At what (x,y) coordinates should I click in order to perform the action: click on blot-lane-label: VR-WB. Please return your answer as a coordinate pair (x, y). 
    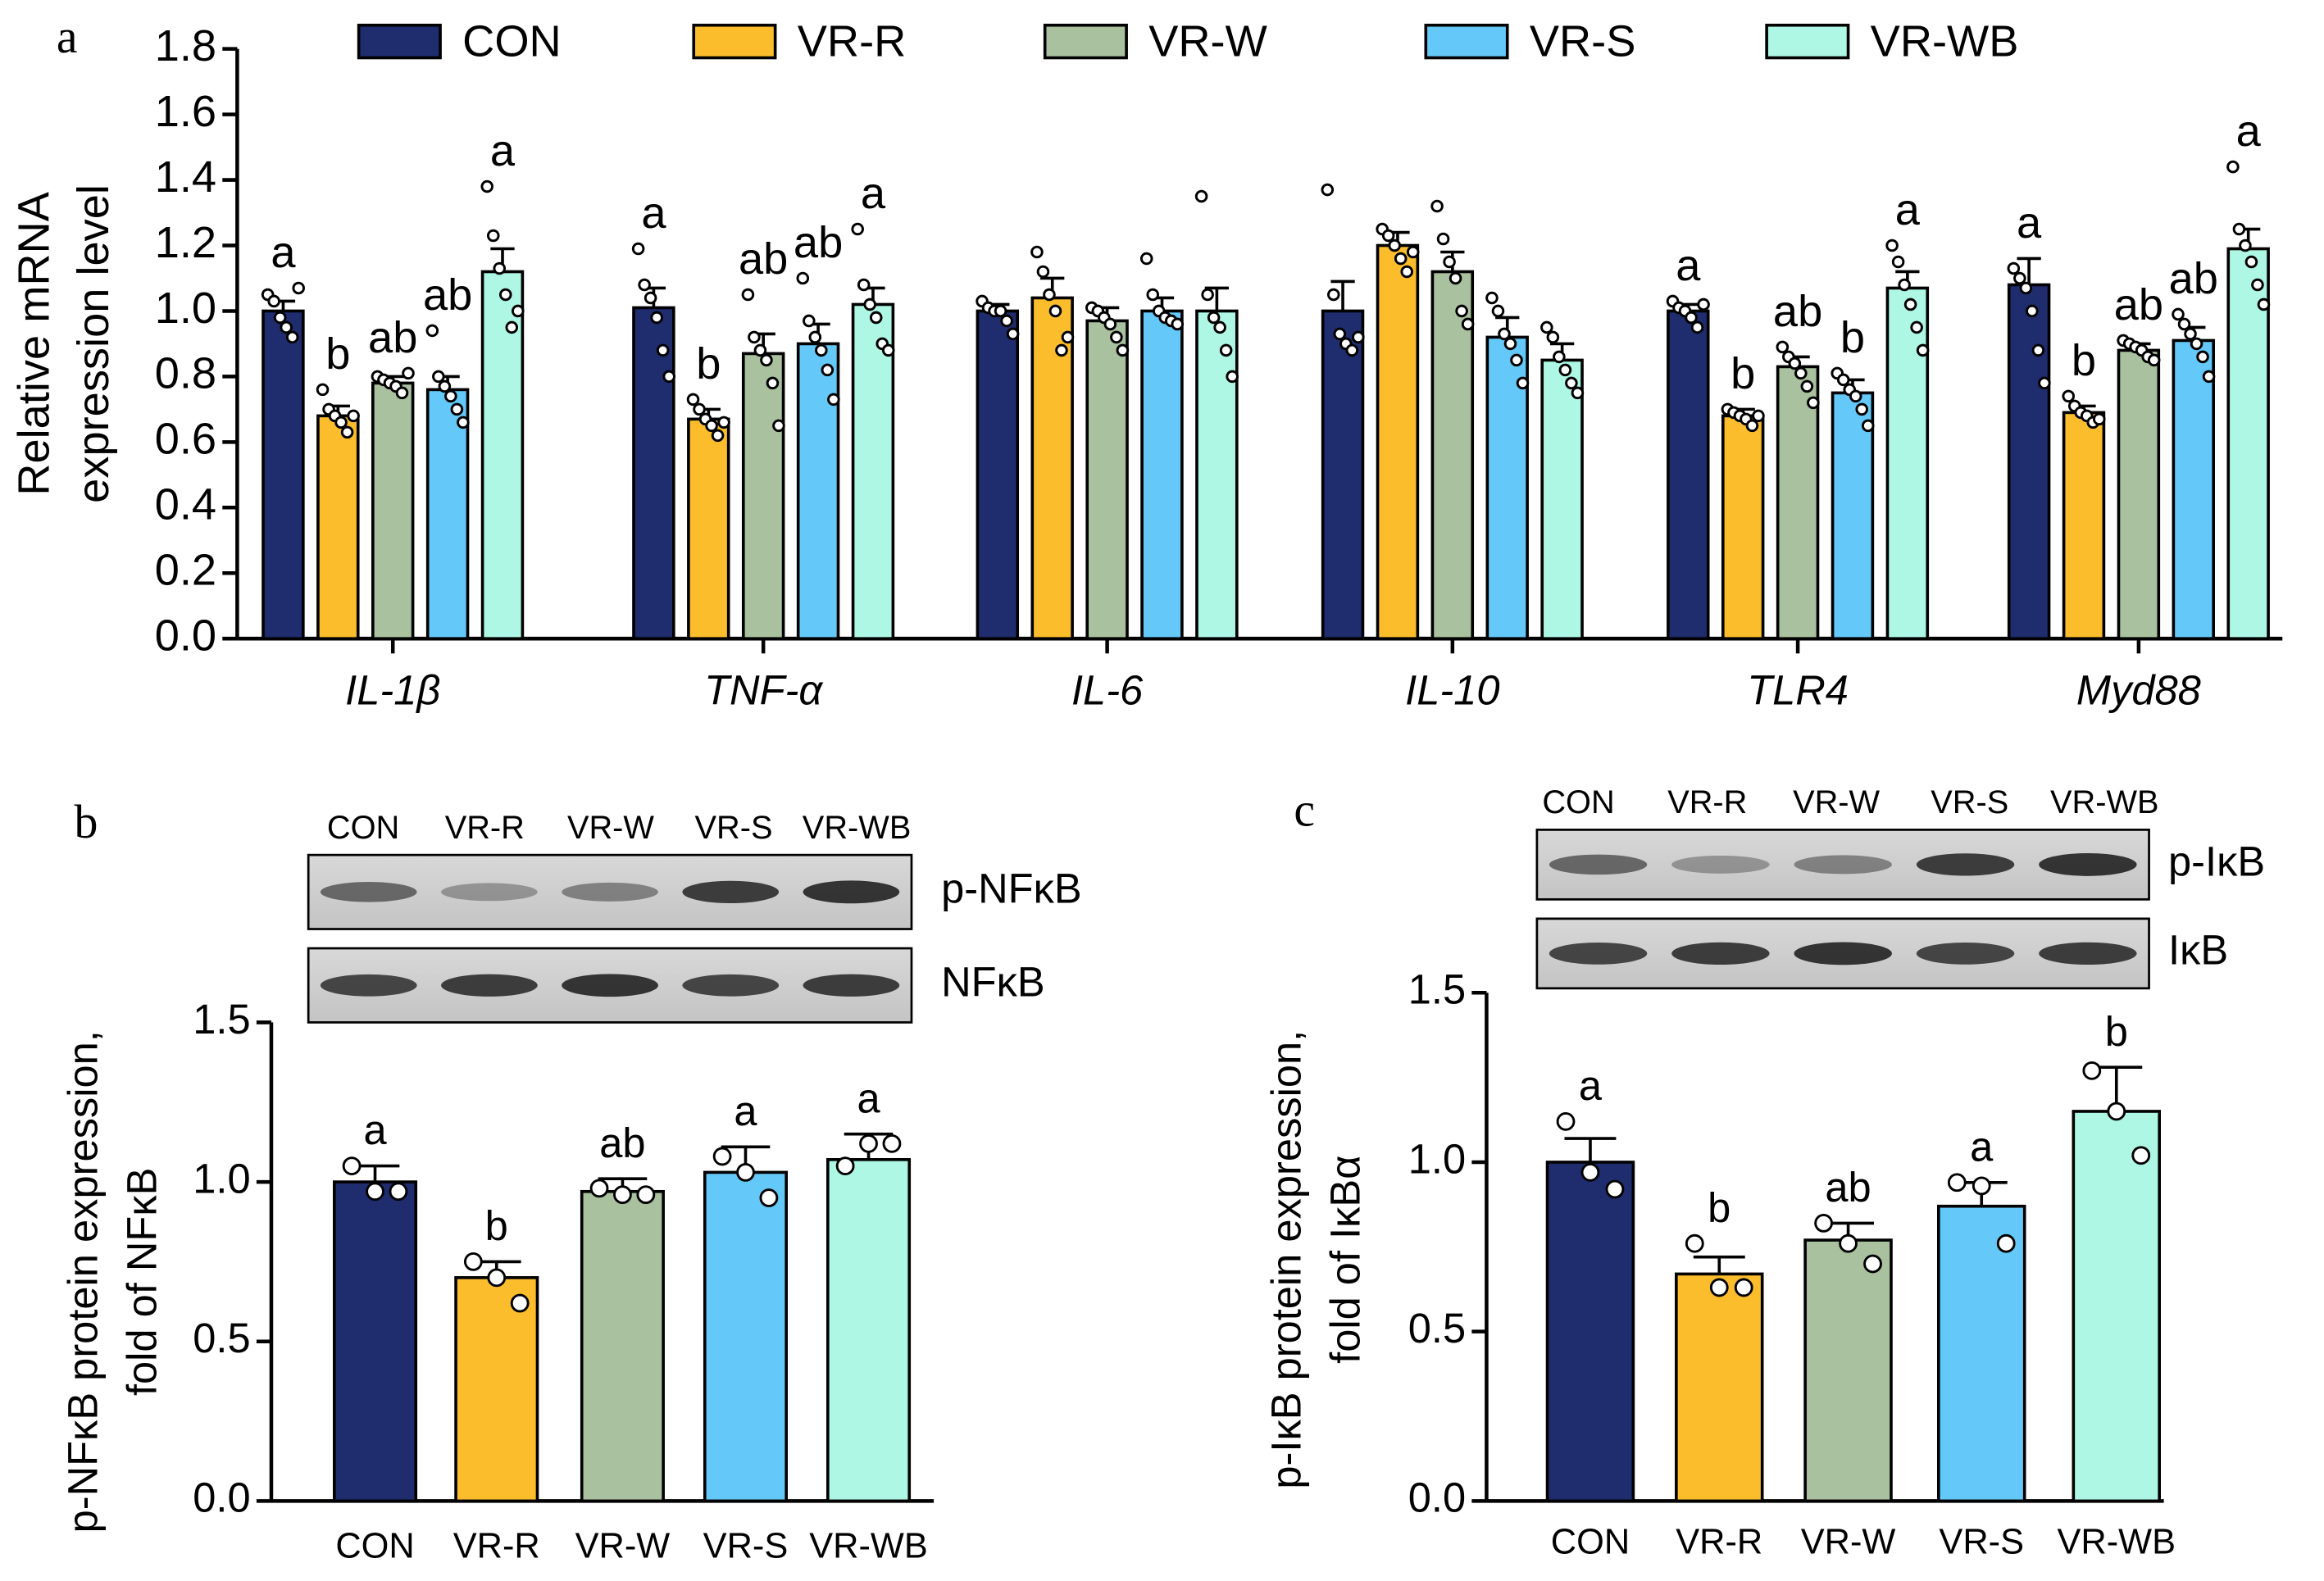
    Looking at the image, I should click on (857, 828).